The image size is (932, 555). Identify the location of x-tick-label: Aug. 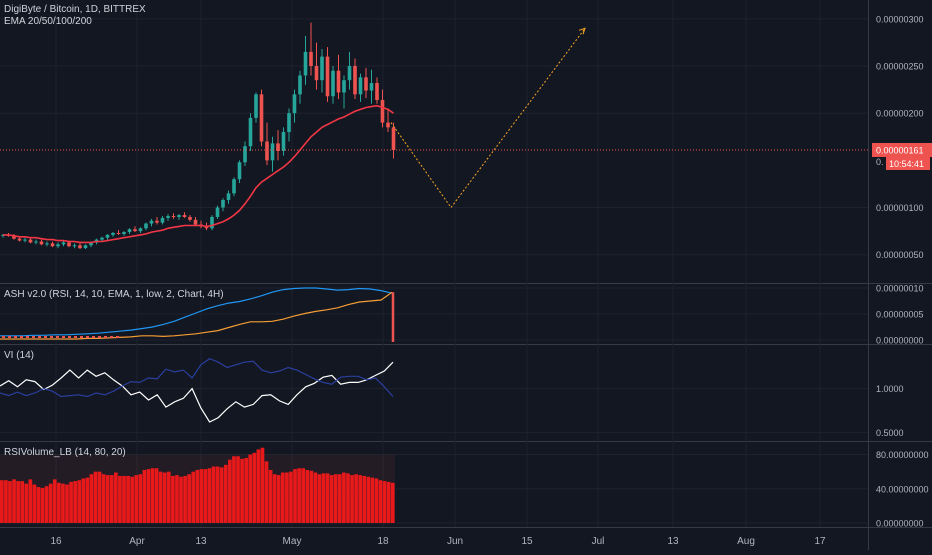
(746, 541).